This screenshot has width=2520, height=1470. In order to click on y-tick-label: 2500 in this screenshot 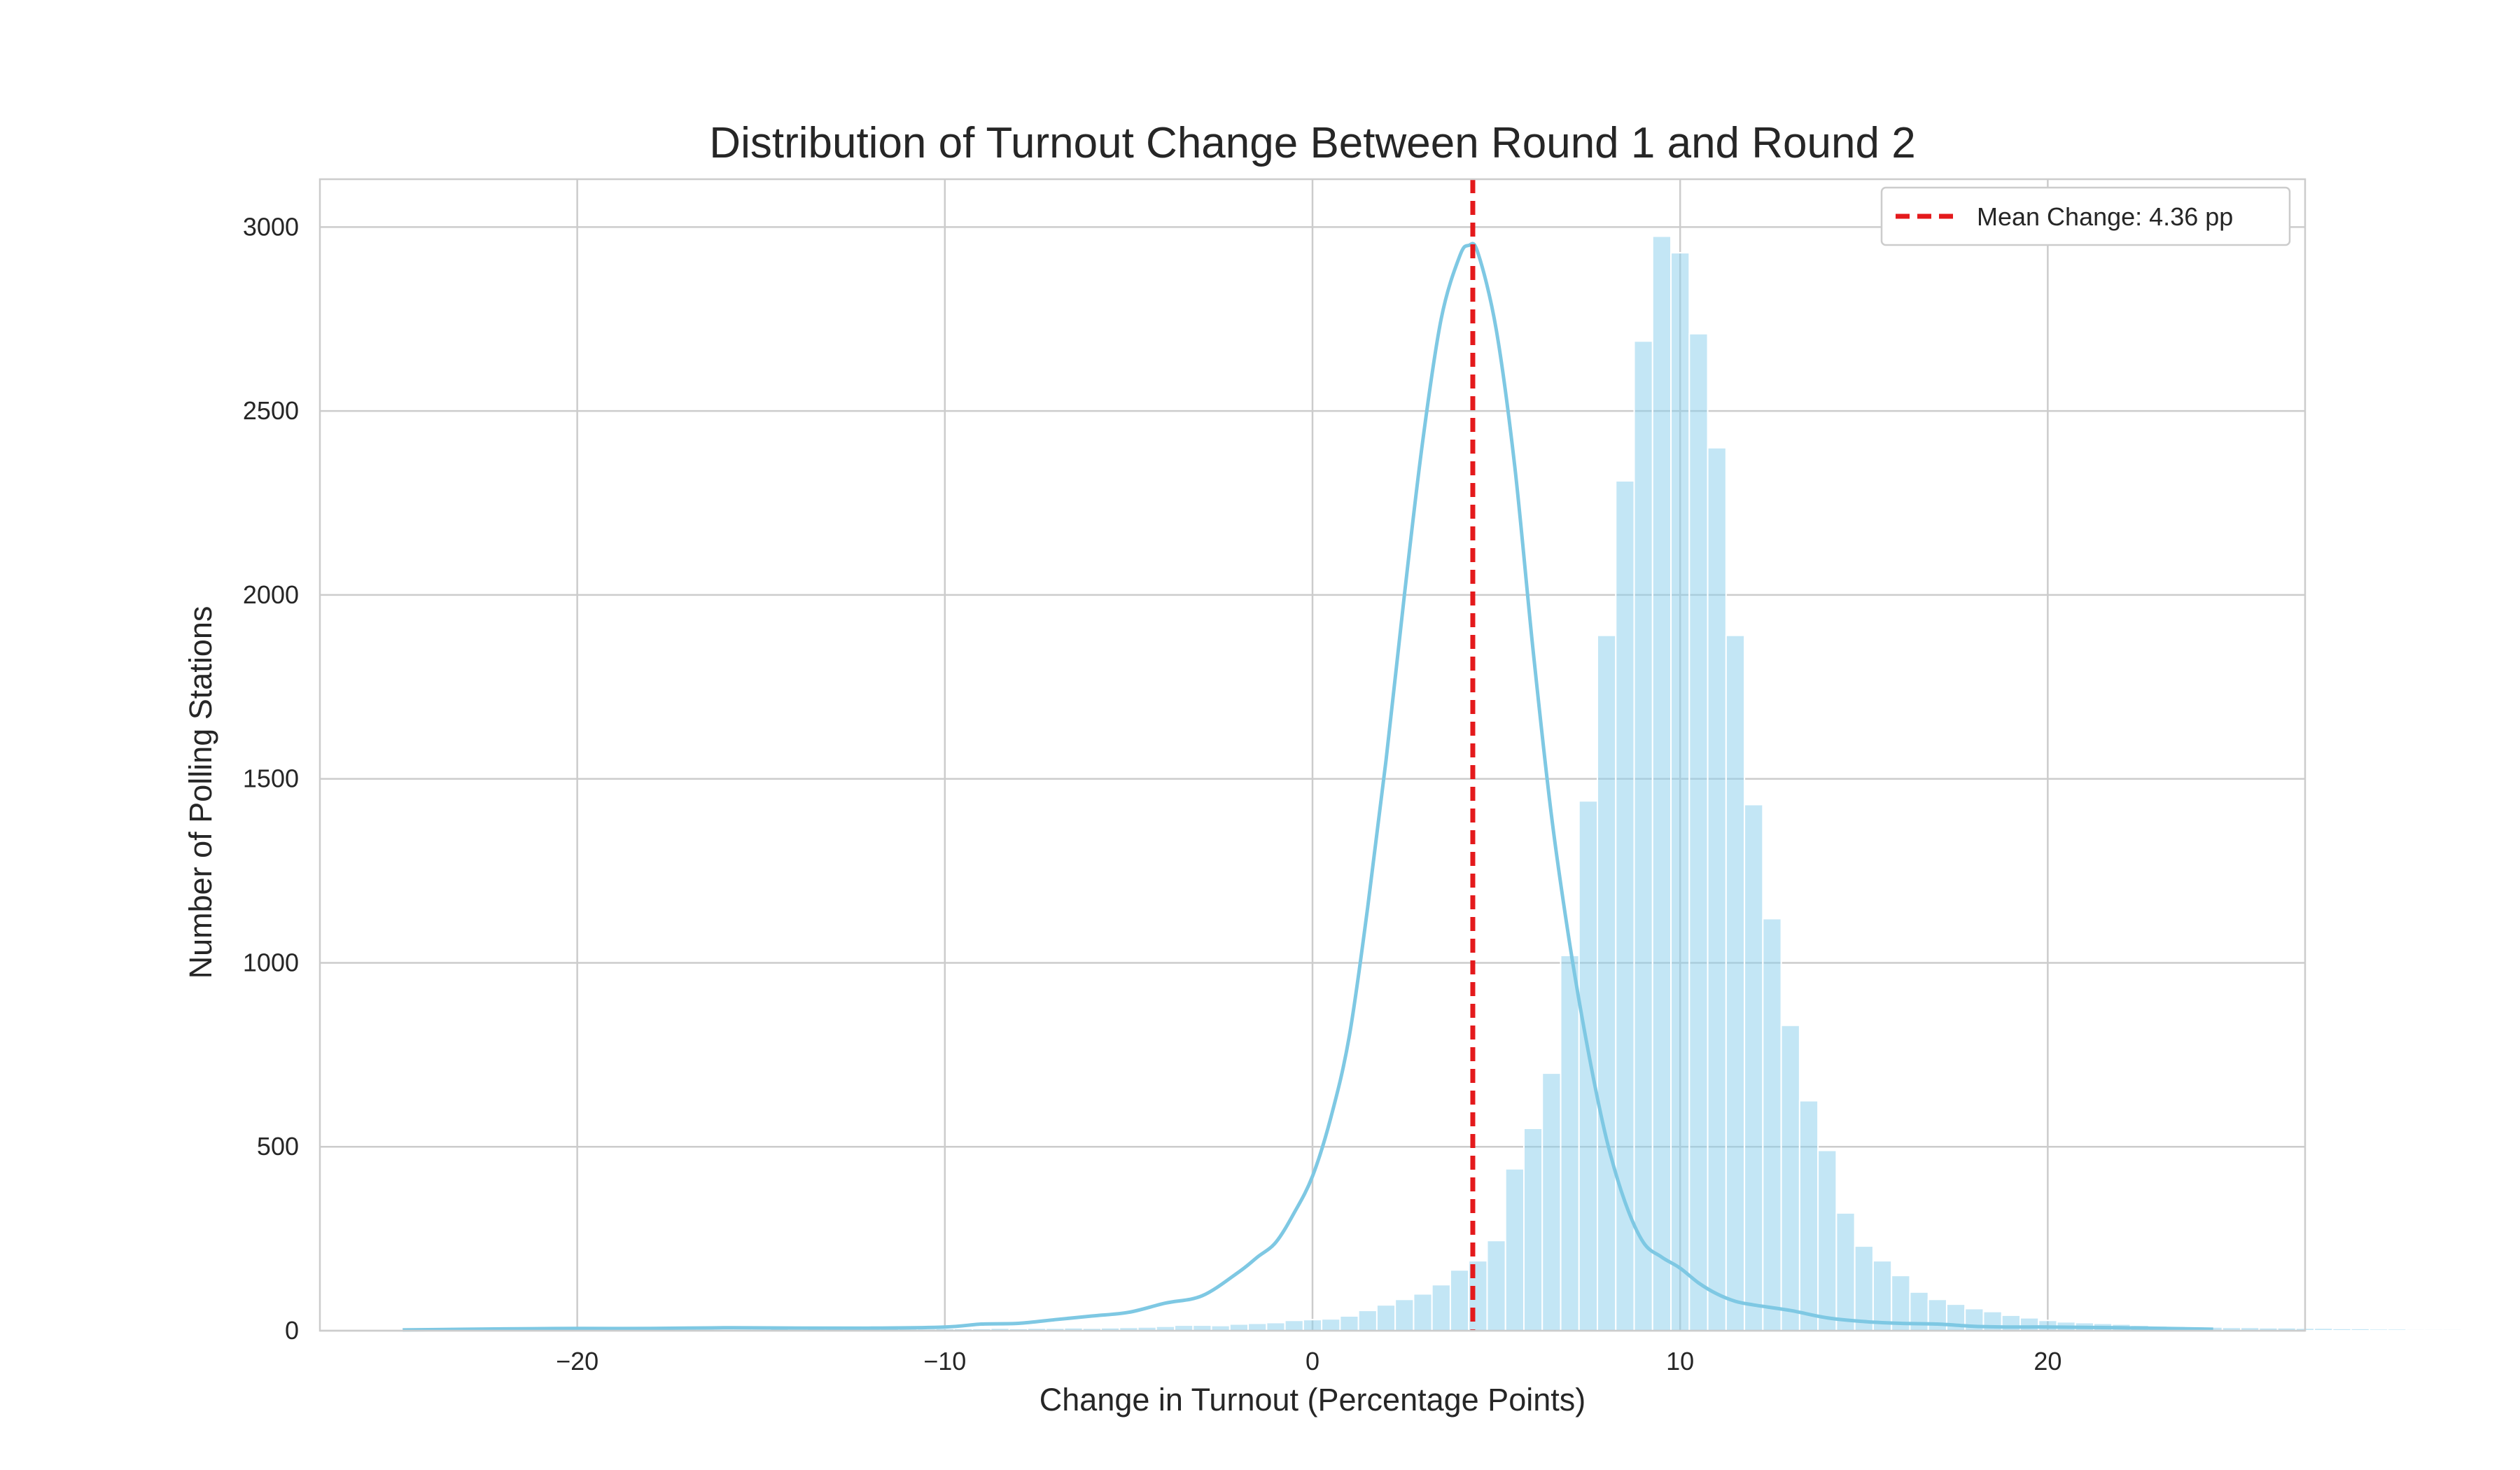, I will do `click(271, 410)`.